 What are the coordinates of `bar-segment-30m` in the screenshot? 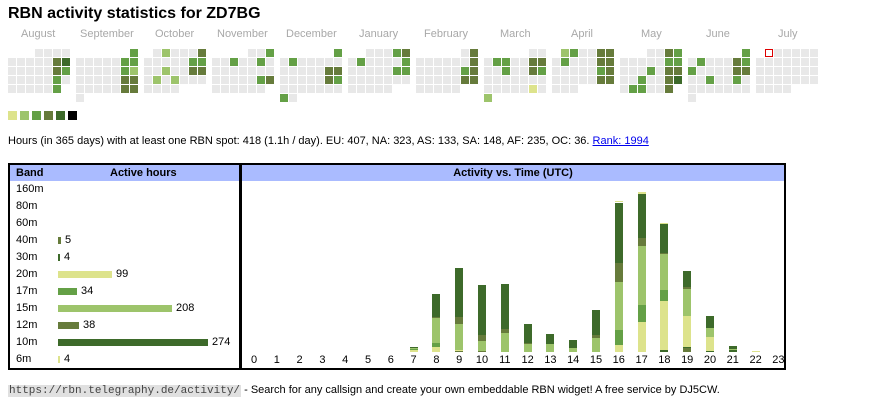 It's located at (710, 351).